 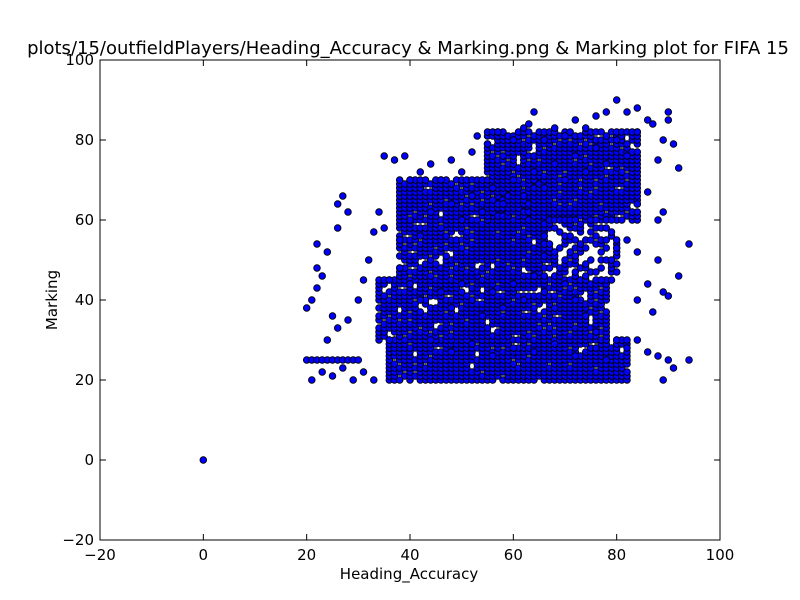 What do you see at coordinates (616, 555) in the screenshot?
I see `x-tick-label: 80` at bounding box center [616, 555].